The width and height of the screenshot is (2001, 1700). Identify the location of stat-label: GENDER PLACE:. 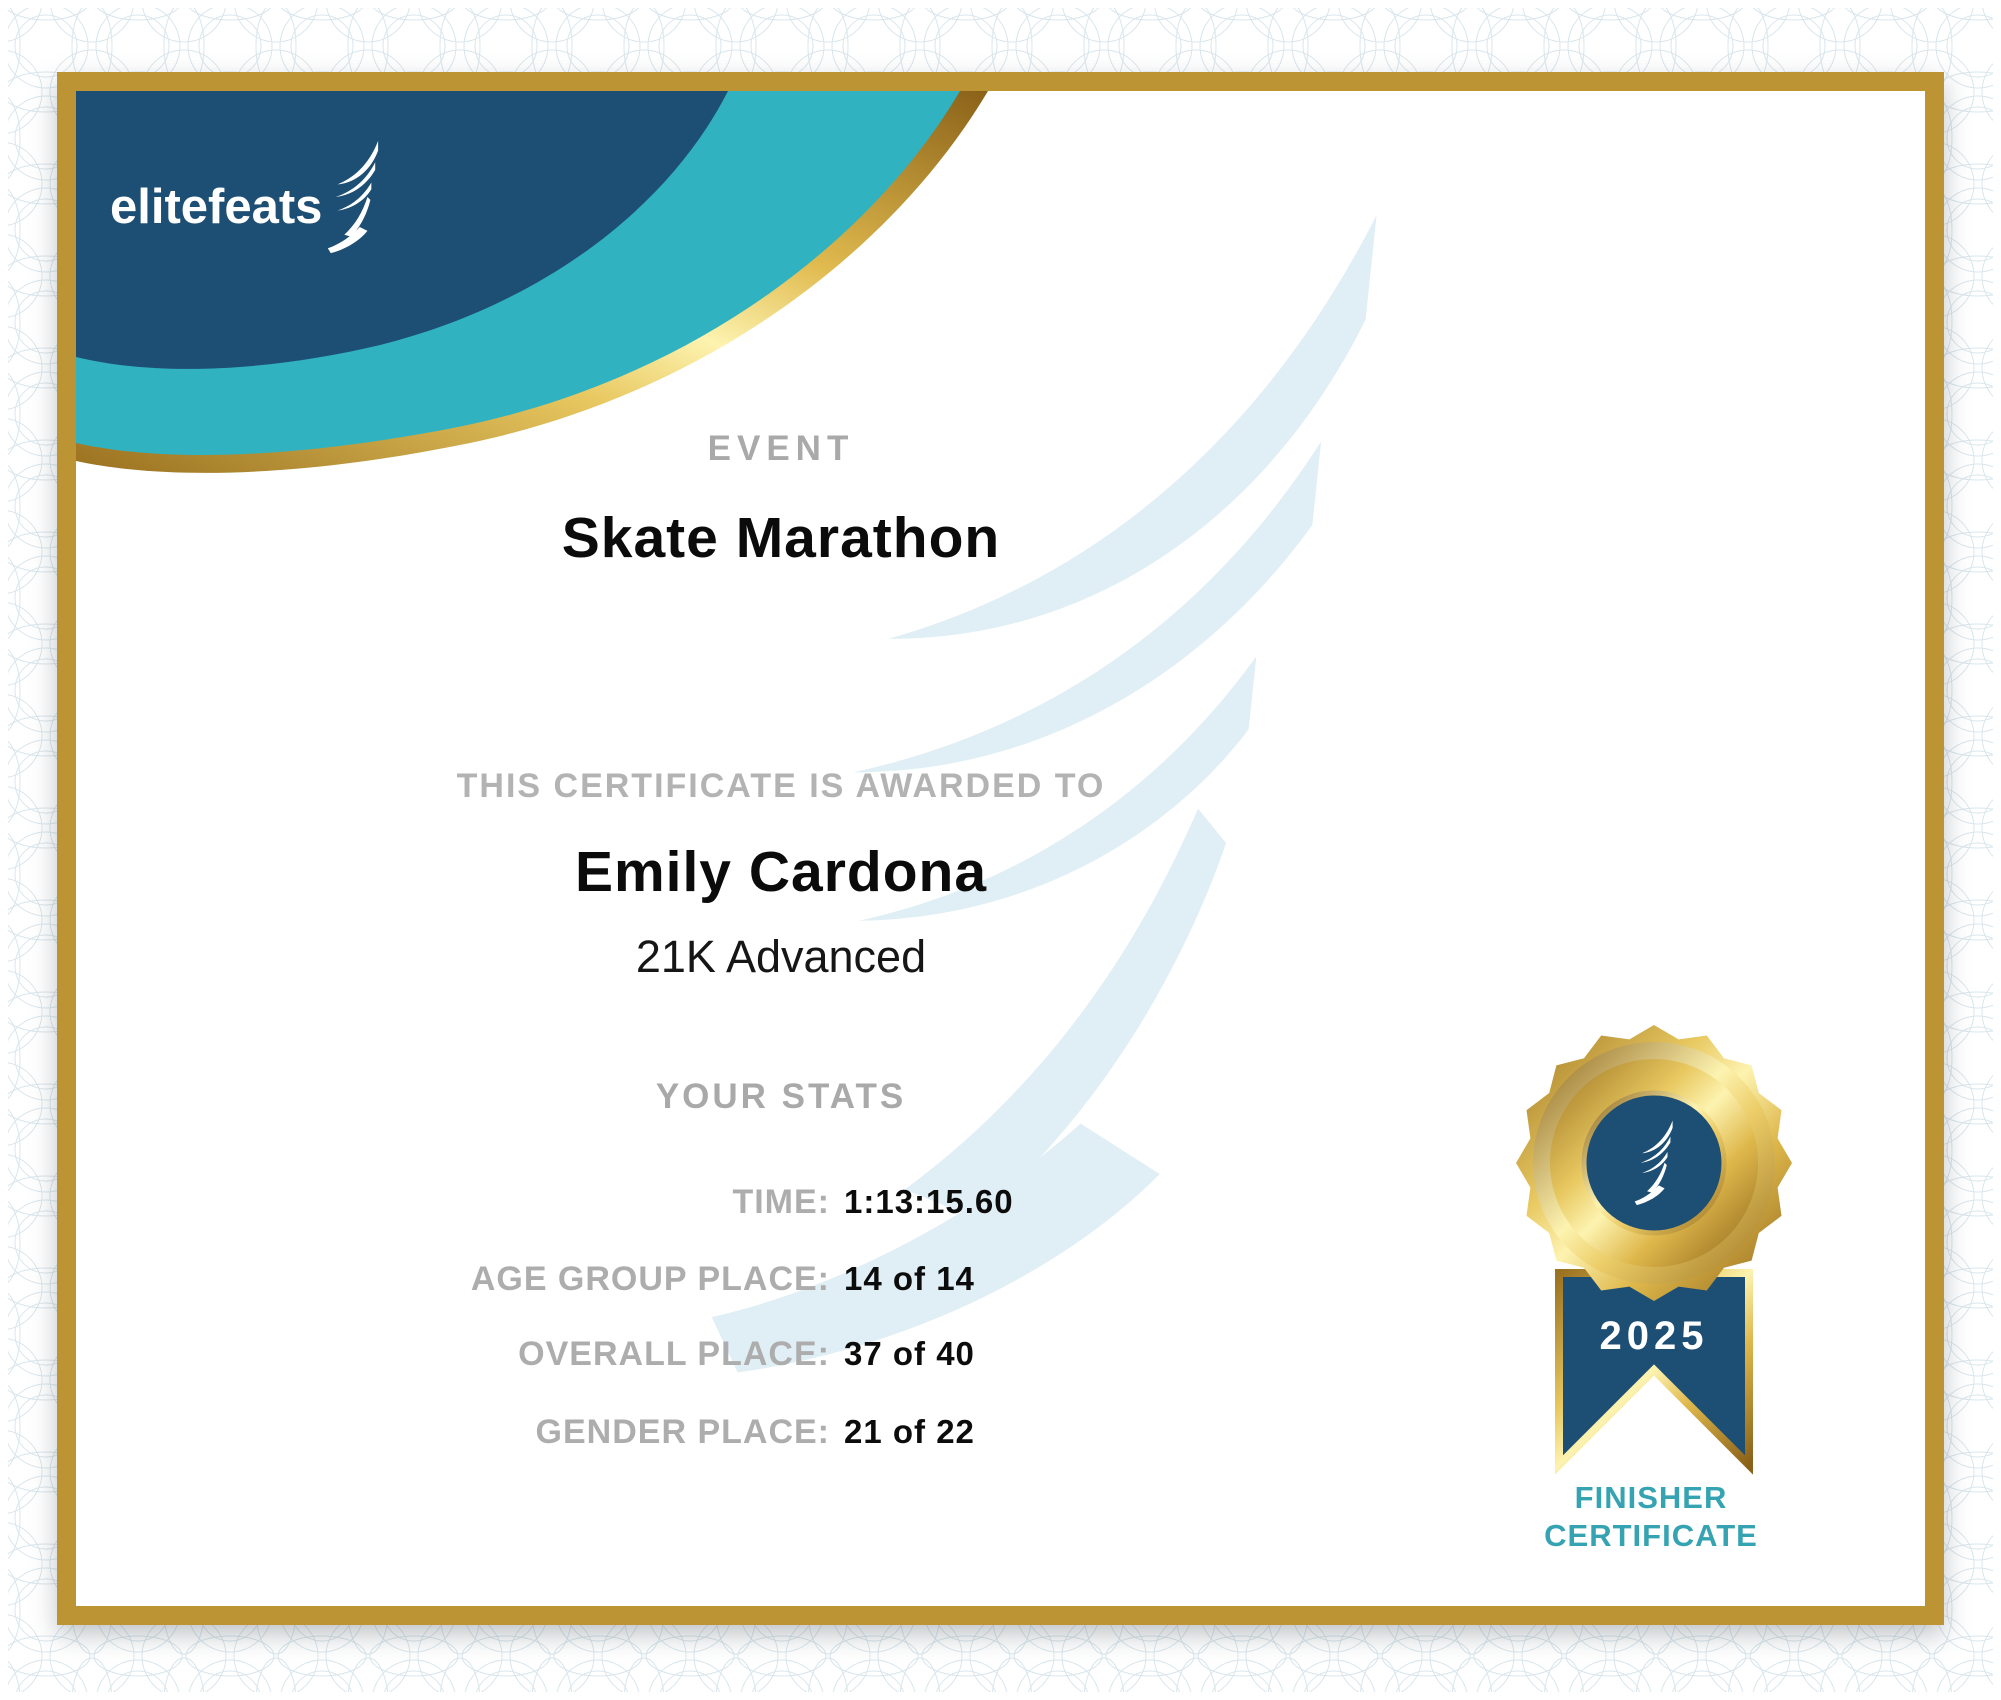
(682, 1432).